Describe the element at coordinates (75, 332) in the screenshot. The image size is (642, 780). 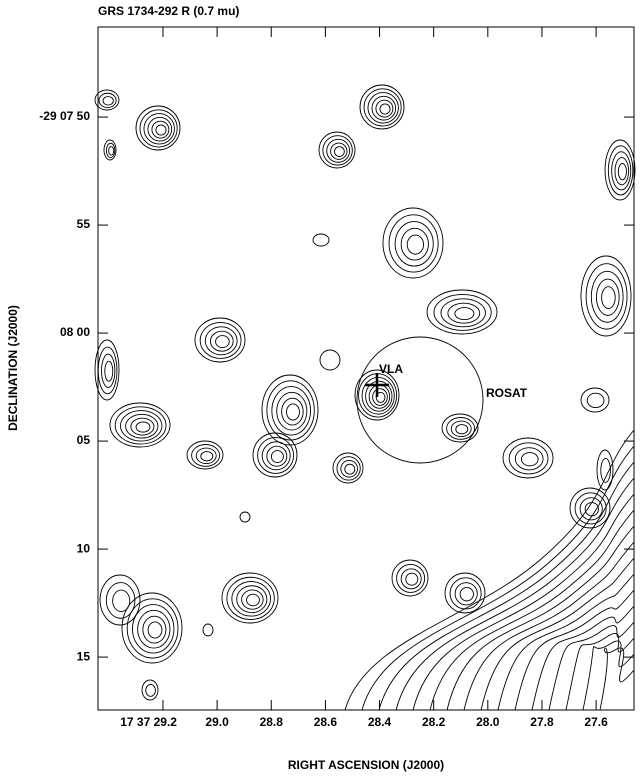
I see `y-tick-label: 08 00` at that location.